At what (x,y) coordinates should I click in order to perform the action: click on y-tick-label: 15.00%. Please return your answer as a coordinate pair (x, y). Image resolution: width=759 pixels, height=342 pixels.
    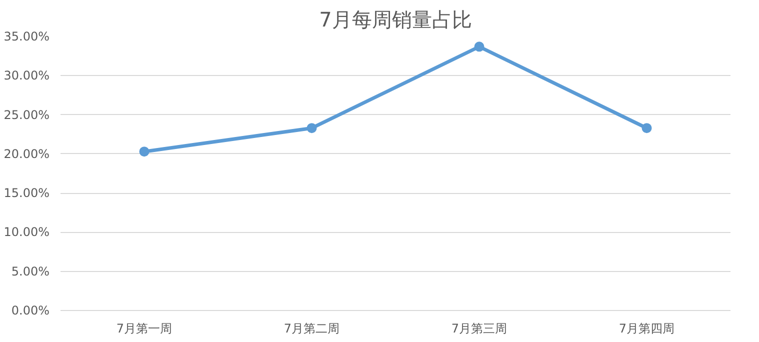
    Looking at the image, I should click on (27, 193).